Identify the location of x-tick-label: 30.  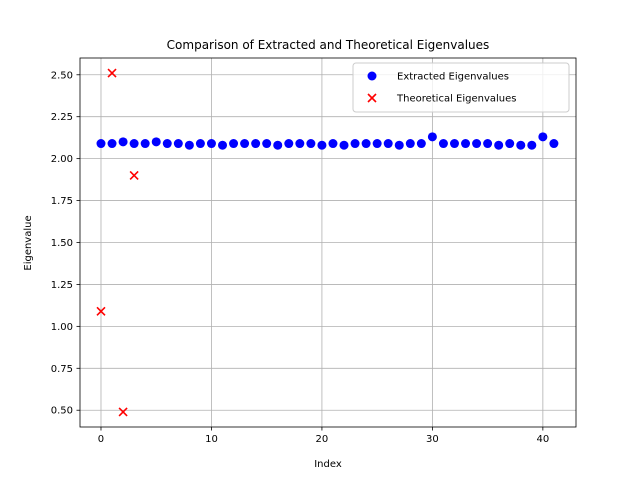
(432, 439).